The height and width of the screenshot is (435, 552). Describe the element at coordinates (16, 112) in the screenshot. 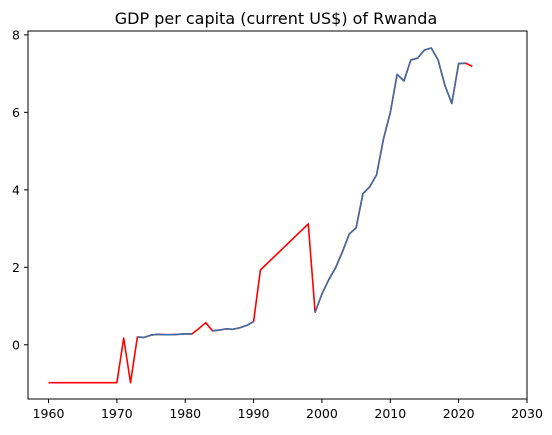

I see `y-tick-label: 6` at that location.